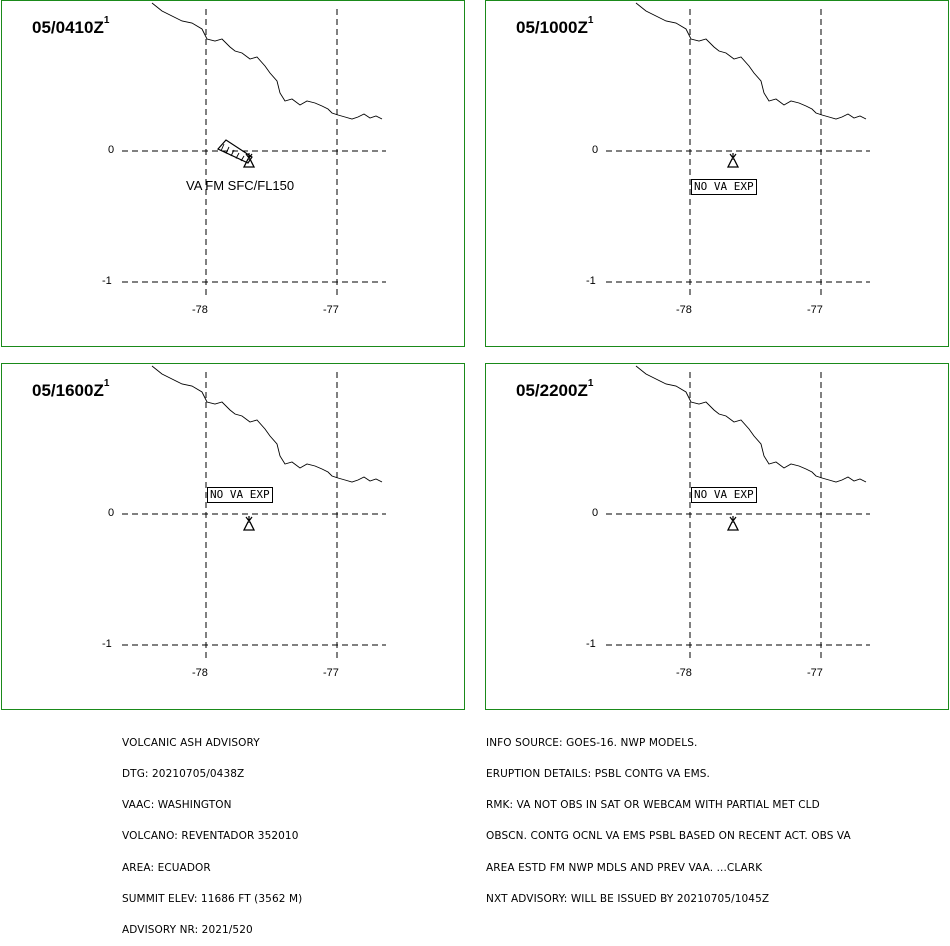 This screenshot has width=950, height=946. Describe the element at coordinates (555, 26) in the screenshot. I see `panel-title: 05/1000Z1` at that location.